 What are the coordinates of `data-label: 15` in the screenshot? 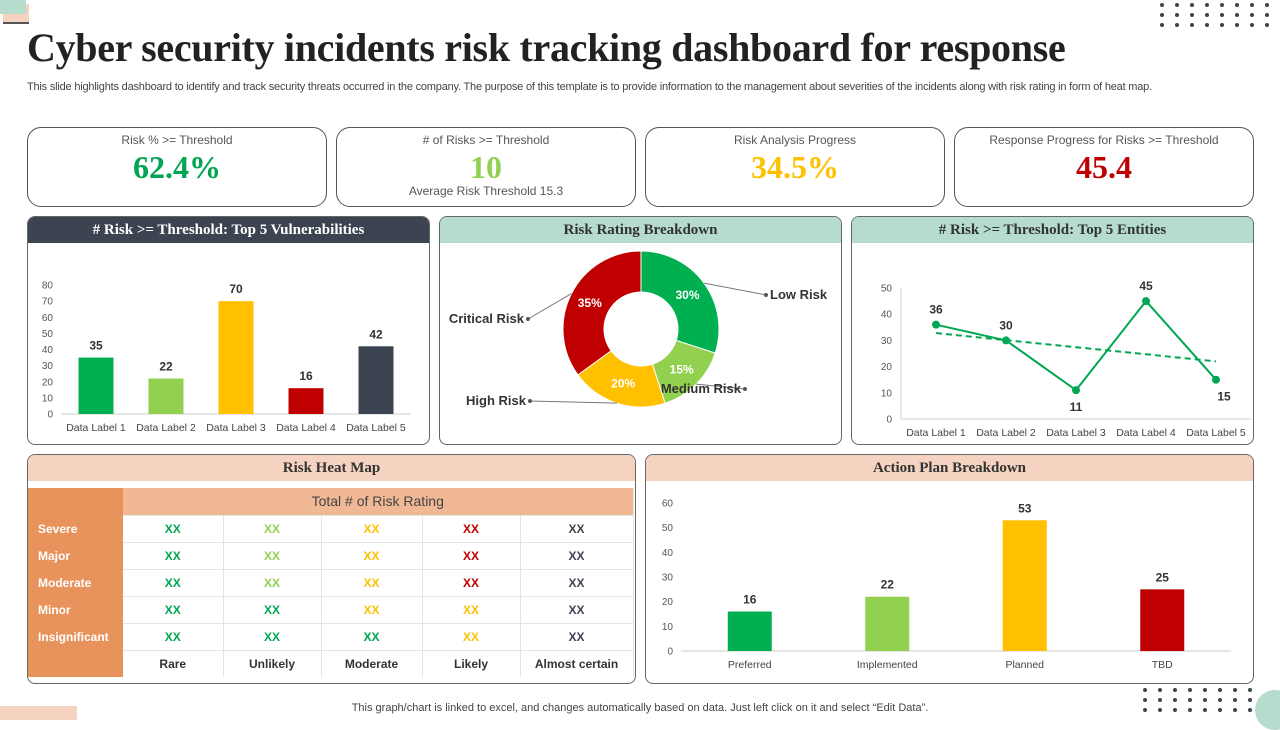 It's located at (1224, 397).